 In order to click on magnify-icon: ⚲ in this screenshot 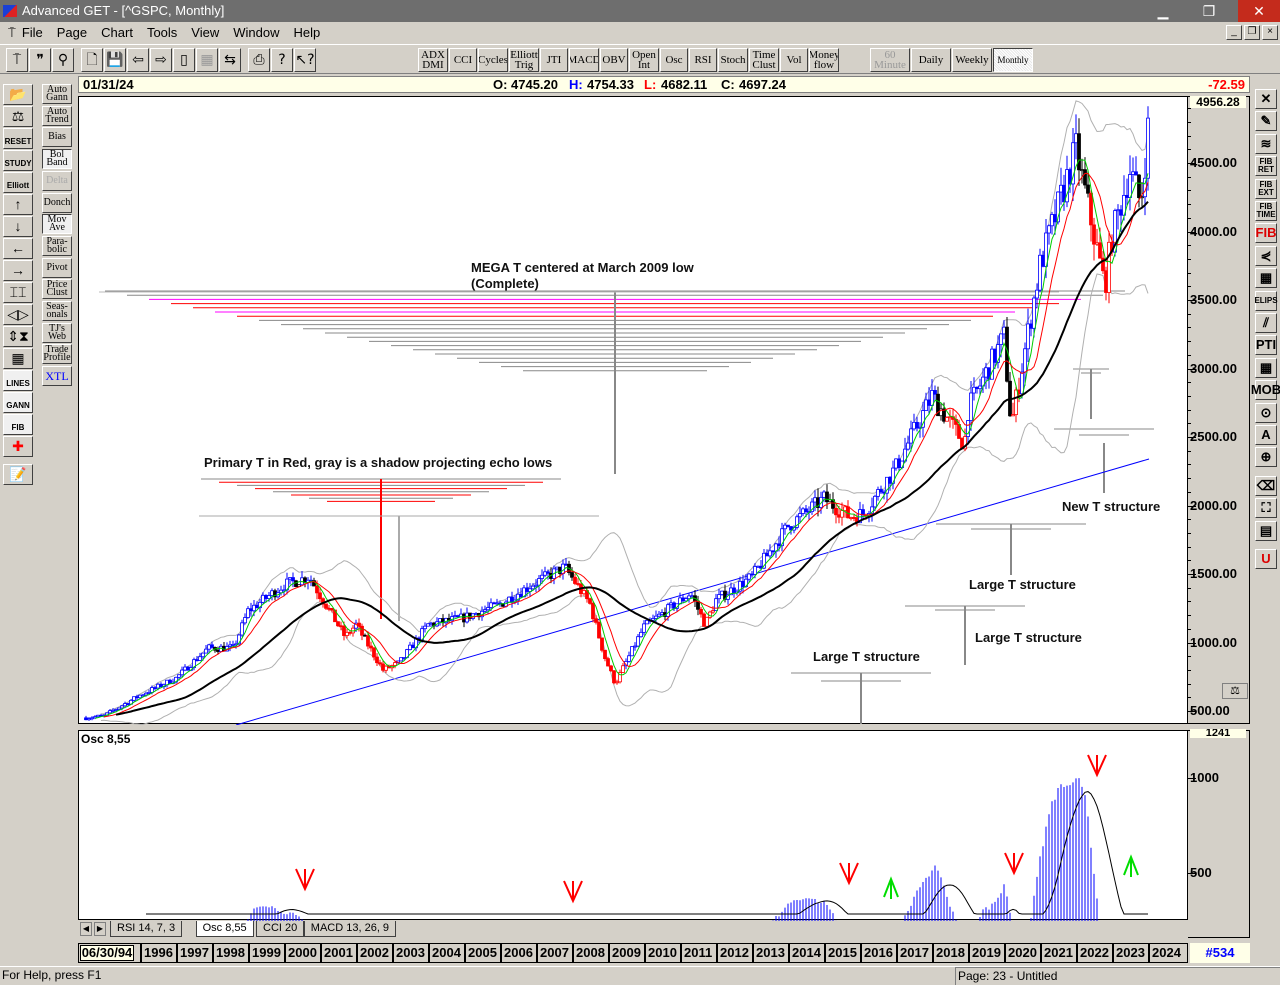, I will do `click(63, 60)`.